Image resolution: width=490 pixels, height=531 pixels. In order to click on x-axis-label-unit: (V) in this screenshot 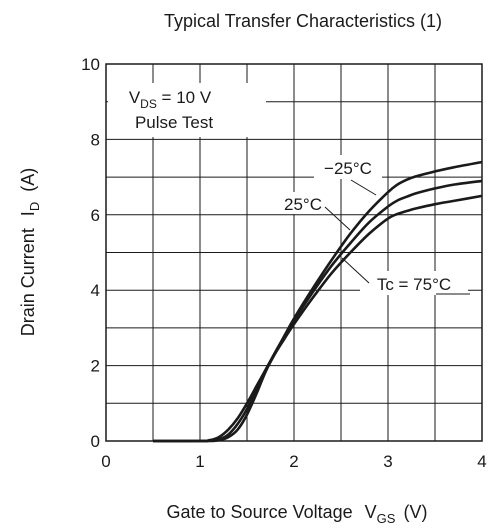, I will do `click(415, 512)`.